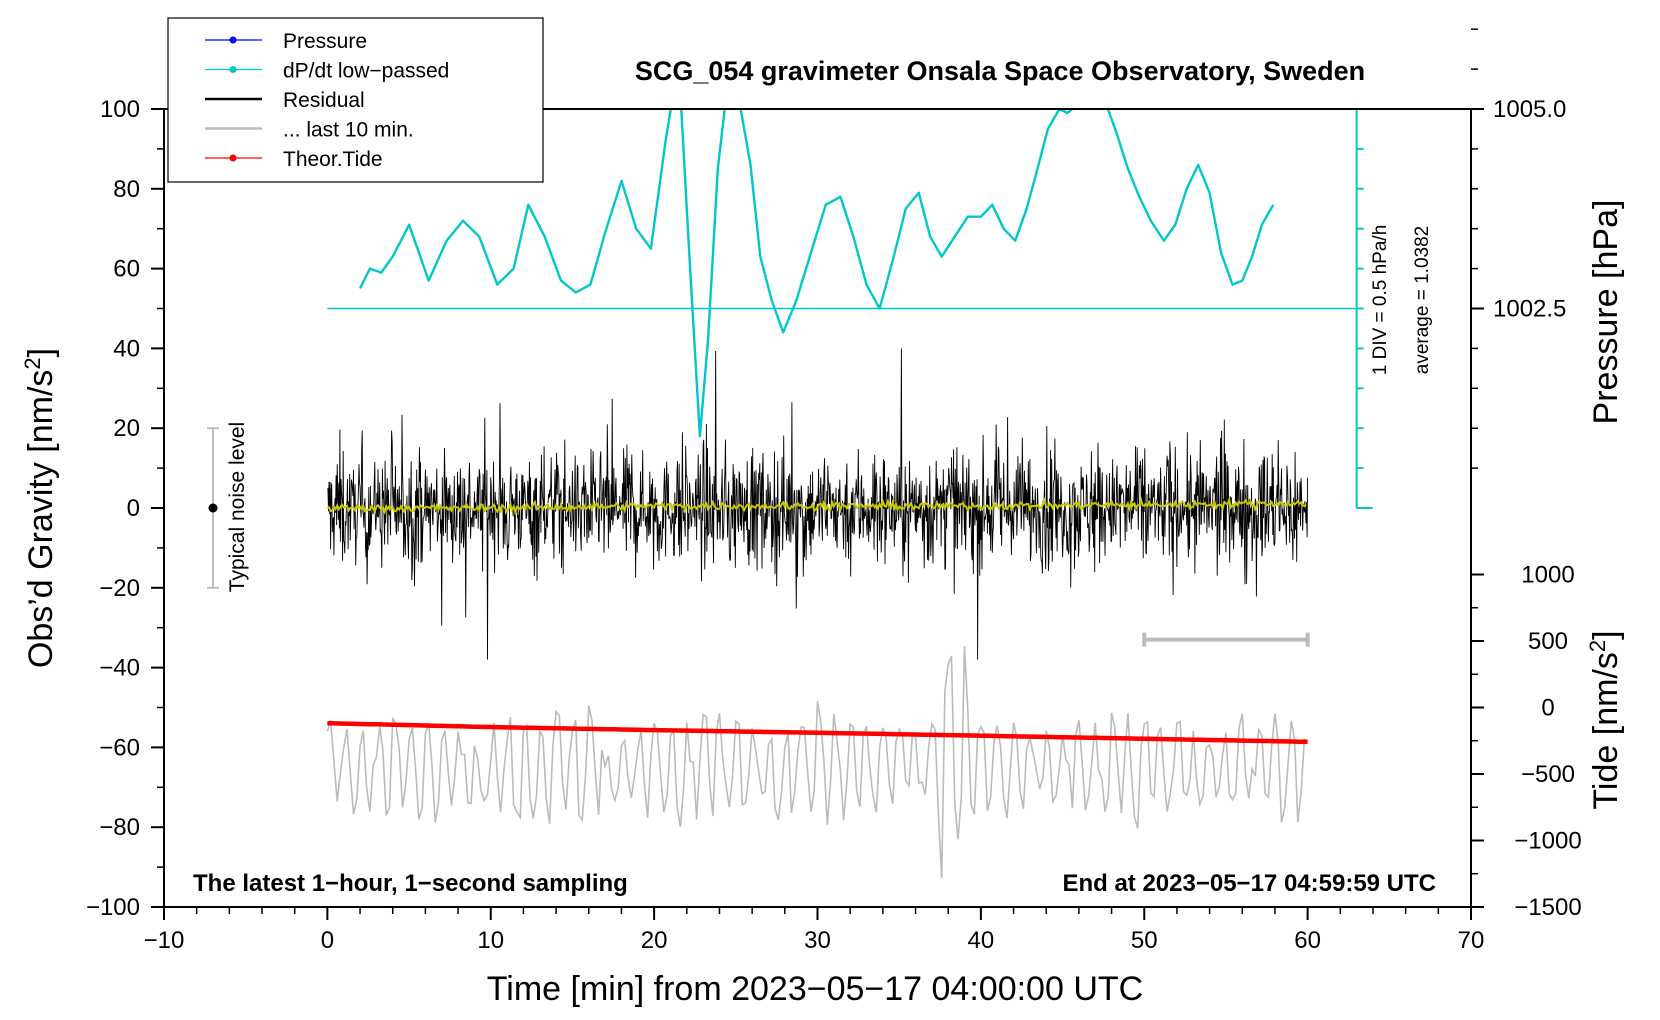  Describe the element at coordinates (1307, 940) in the screenshot. I see `x-tick-label: 60` at that location.